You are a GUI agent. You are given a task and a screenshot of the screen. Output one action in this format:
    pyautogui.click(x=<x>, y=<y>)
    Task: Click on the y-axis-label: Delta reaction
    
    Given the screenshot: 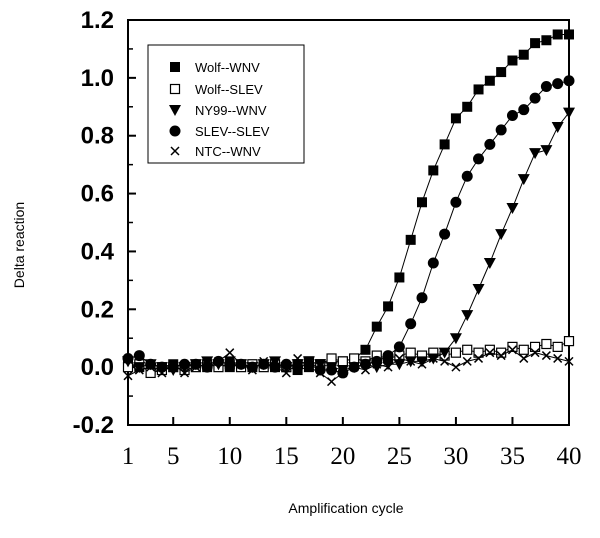 What is the action you would take?
    pyautogui.click(x=19, y=245)
    